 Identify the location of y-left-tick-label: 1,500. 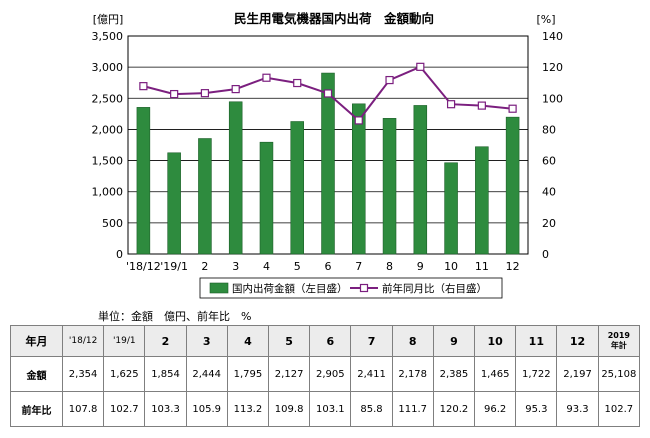
(108, 161).